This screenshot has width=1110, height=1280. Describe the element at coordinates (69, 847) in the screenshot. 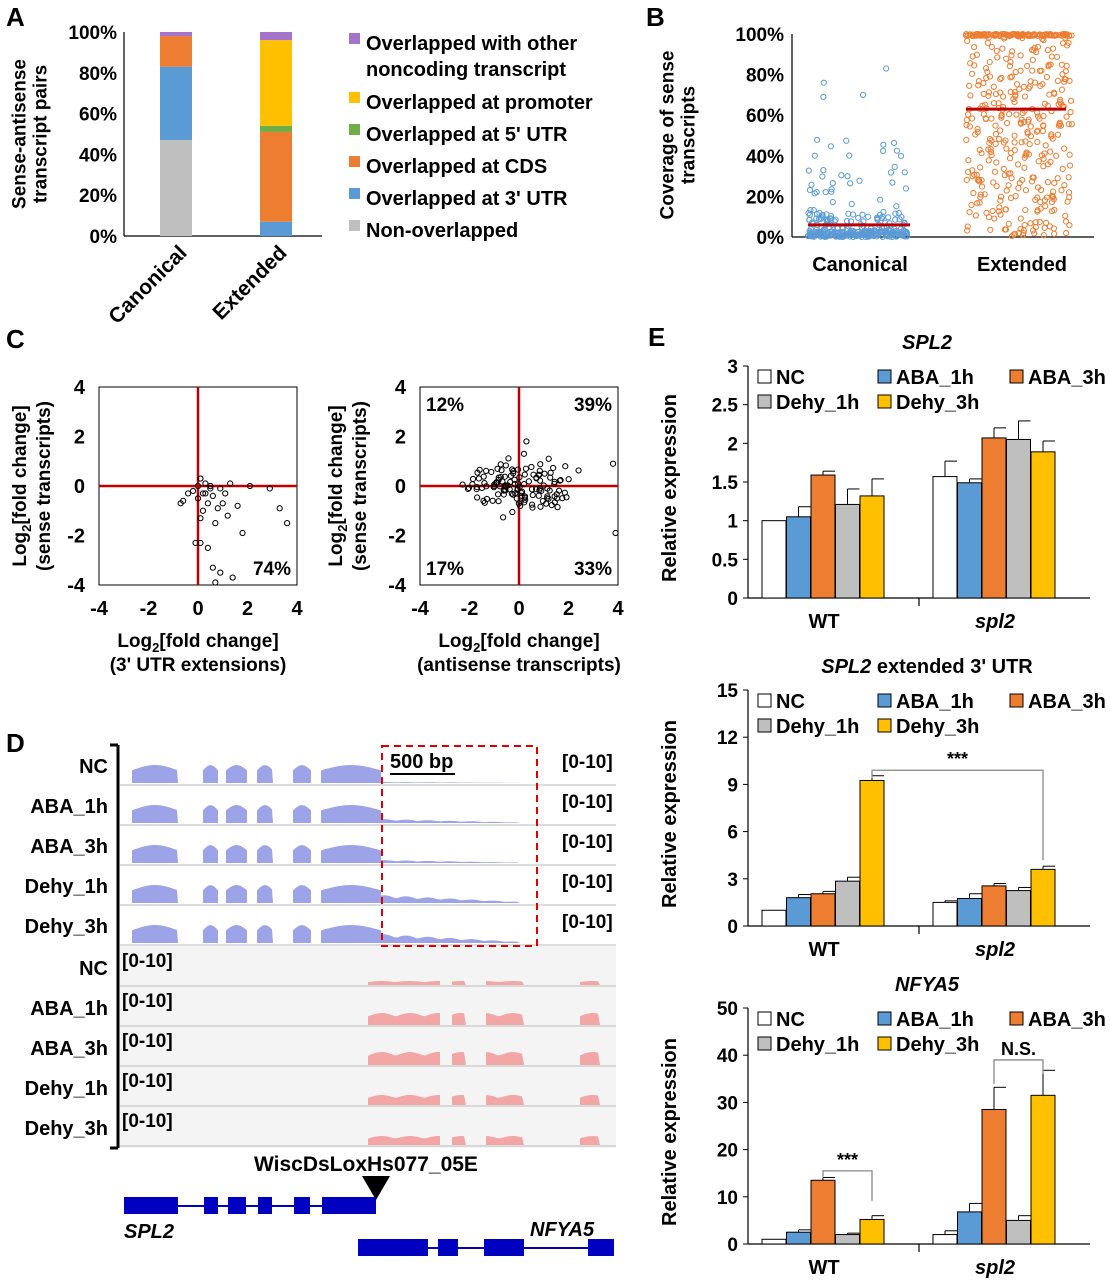

I see `sense-track-label: ABA_3h` at that location.